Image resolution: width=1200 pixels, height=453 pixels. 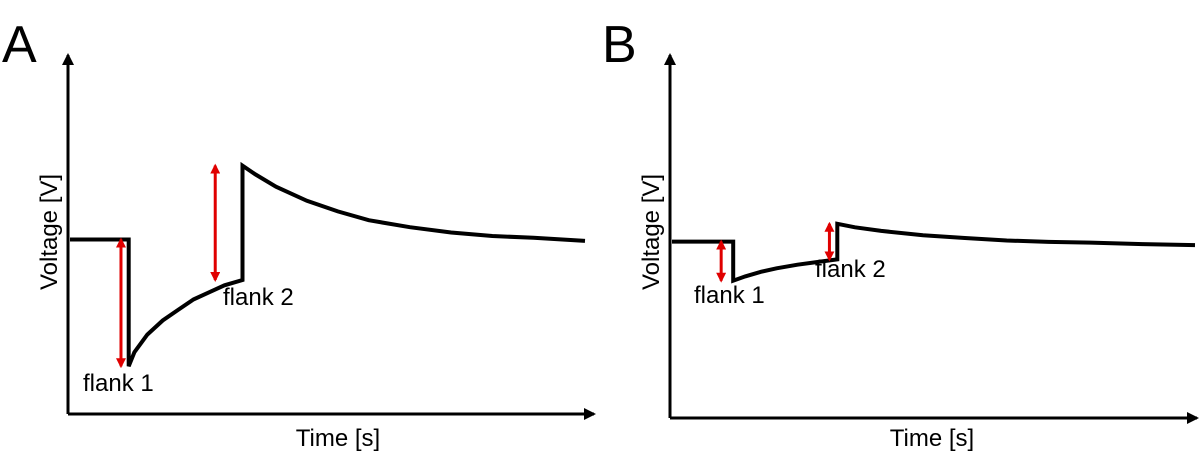 What do you see at coordinates (49, 232) in the screenshot?
I see `y-axis-label-a: Voltage [V]` at bounding box center [49, 232].